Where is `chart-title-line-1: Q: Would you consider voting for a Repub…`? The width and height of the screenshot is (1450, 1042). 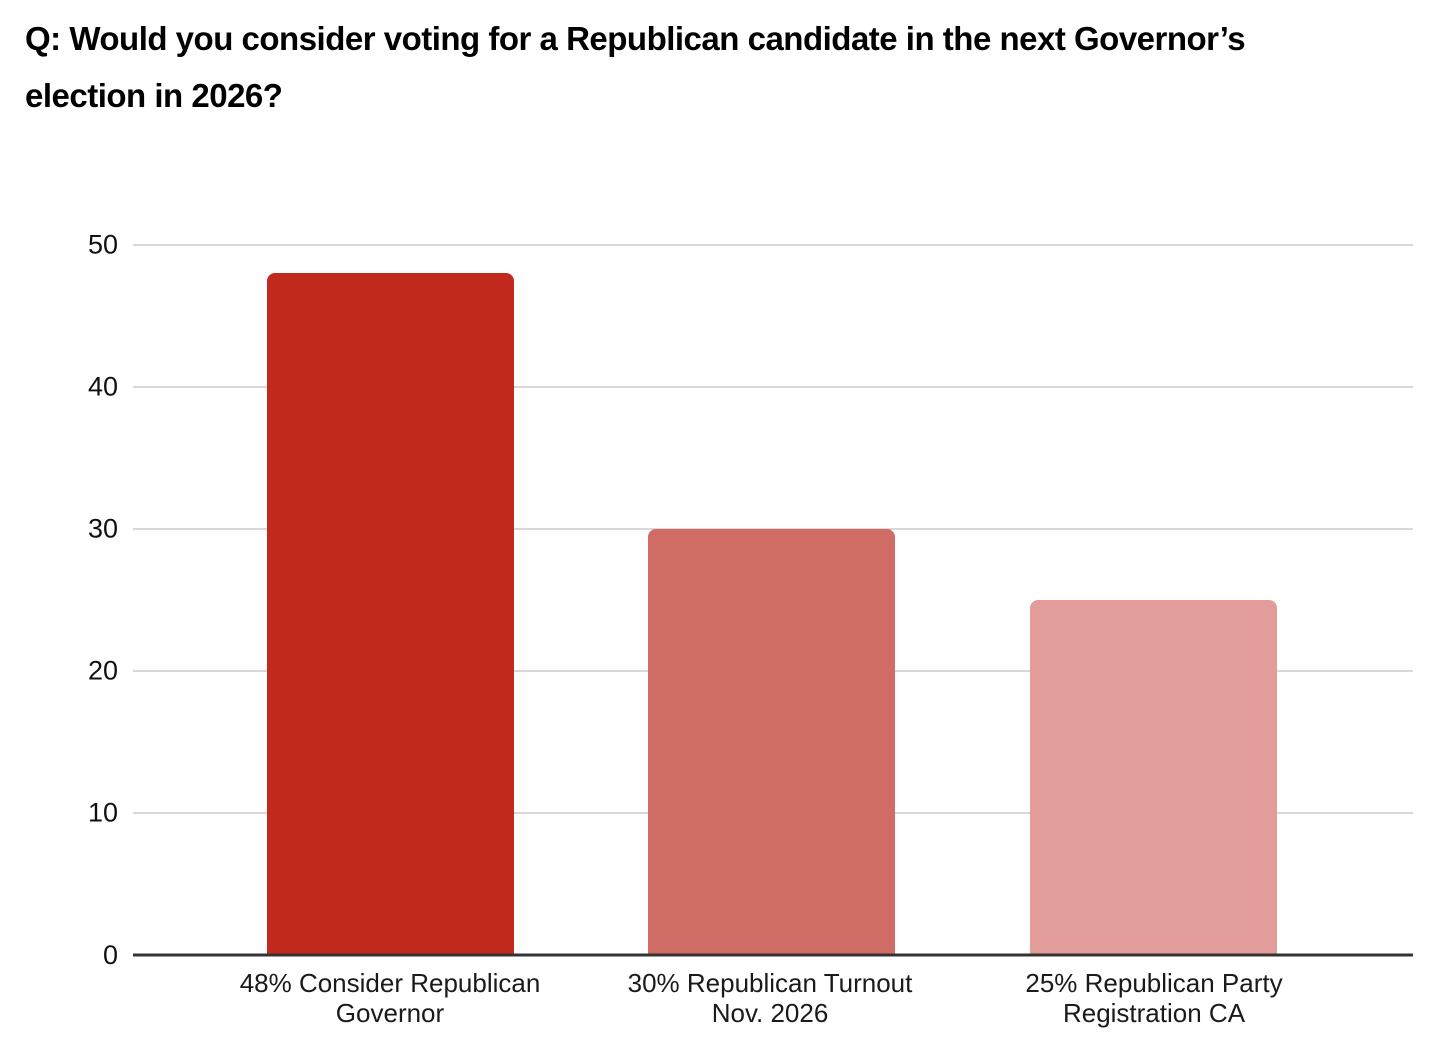 chart-title-line-1: Q: Would you consider voting for a Repub… is located at coordinates (635, 38).